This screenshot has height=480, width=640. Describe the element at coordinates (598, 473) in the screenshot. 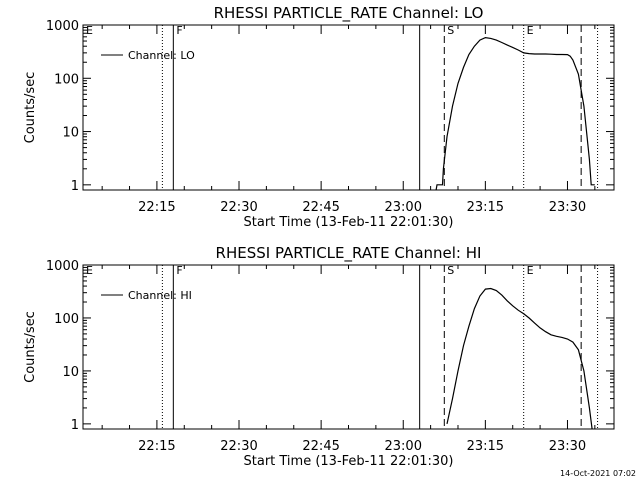

I see `footer-timestamp: 14-Oct-2021 07:02` at that location.